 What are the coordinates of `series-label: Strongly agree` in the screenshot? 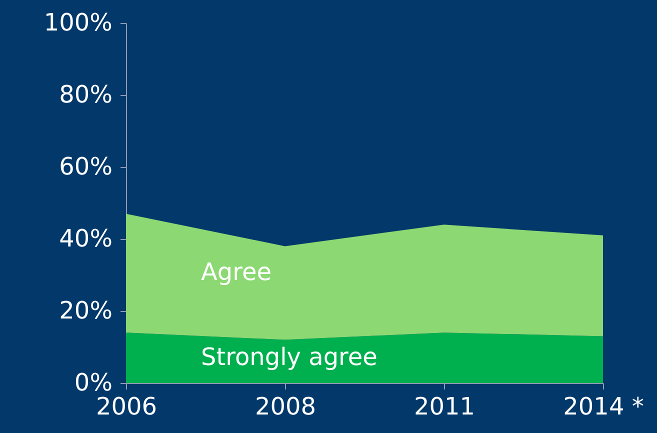 It's located at (289, 356).